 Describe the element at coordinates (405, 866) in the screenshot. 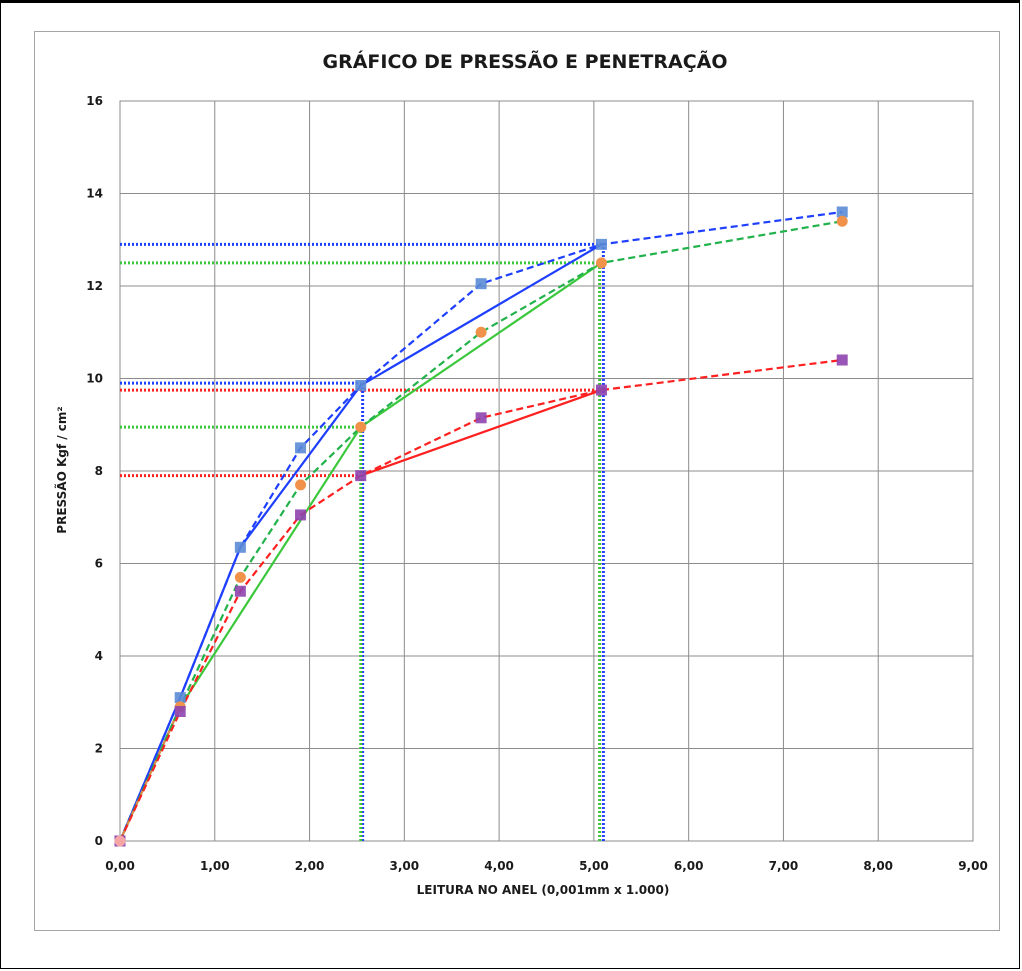

I see `x-tick-label: 3,00` at that location.